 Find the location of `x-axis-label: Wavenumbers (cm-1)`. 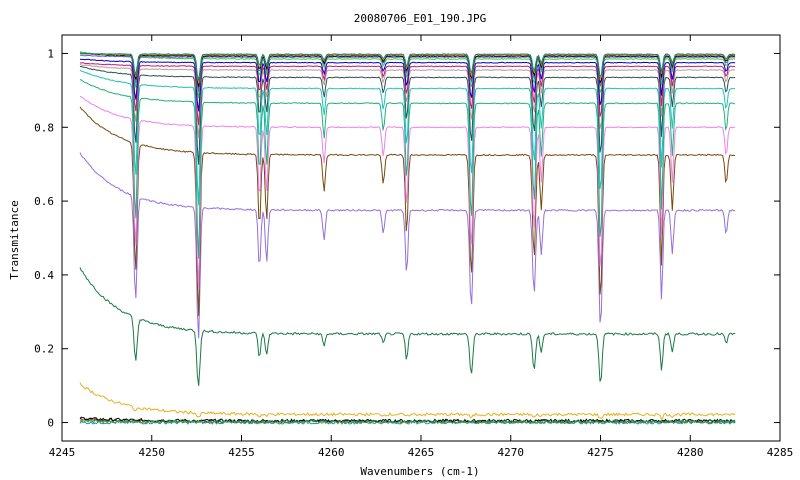

x-axis-label: Wavenumbers (cm-1) is located at coordinates (419, 471).